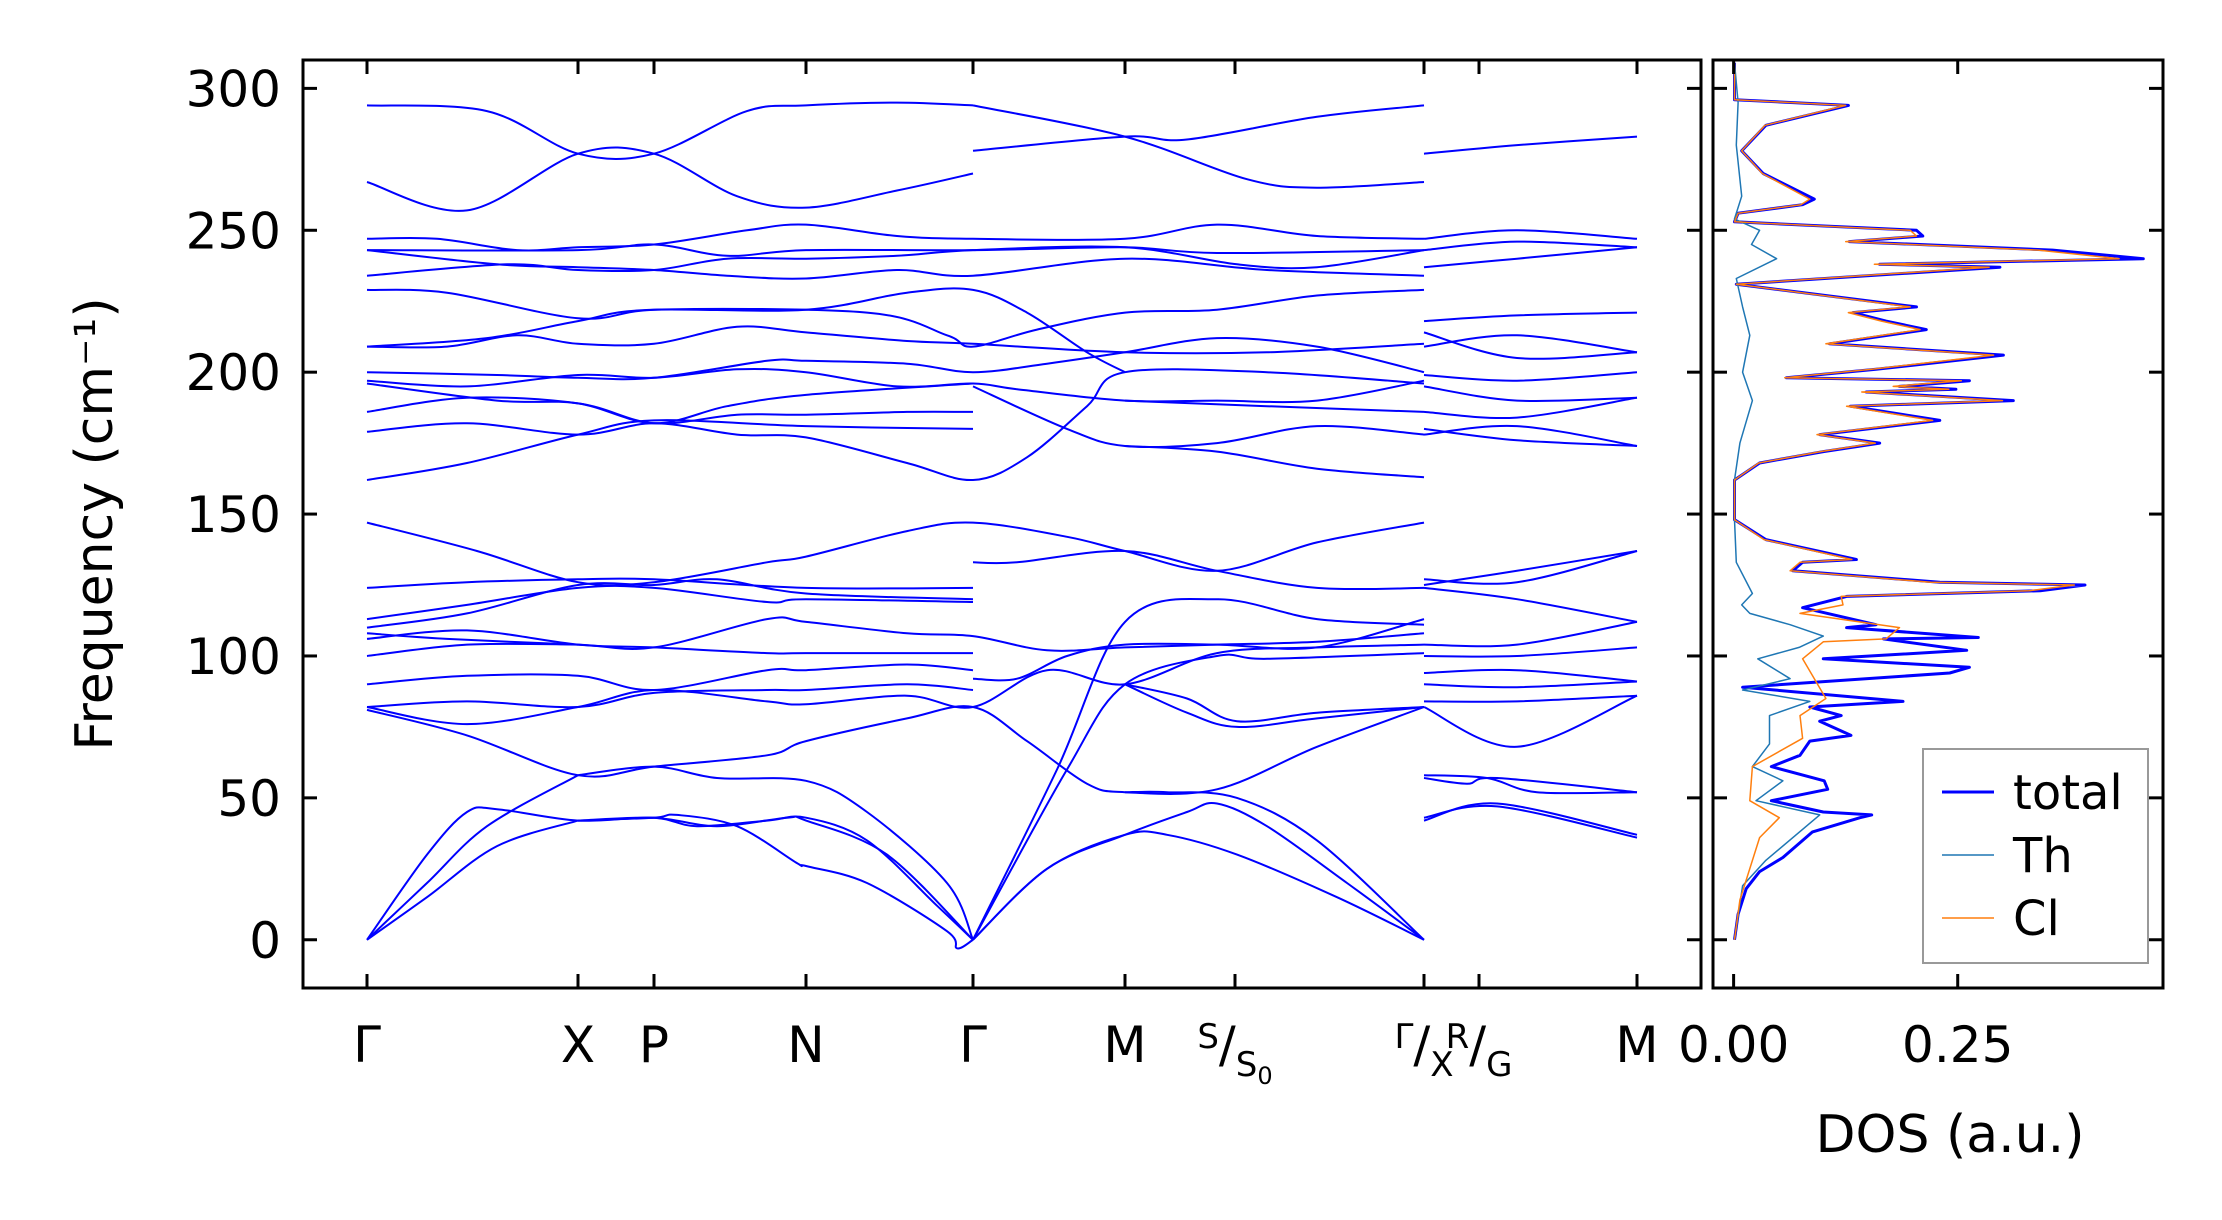  What do you see at coordinates (1779, 501) in the screenshot?
I see `dos-line-th` at bounding box center [1779, 501].